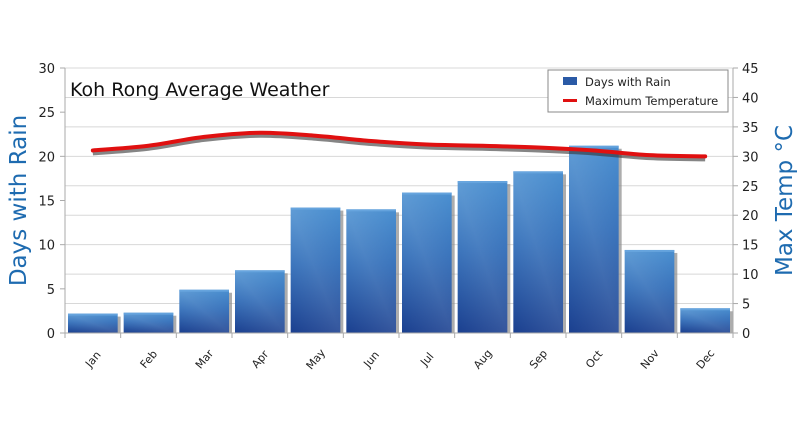 The image size is (800, 430). I want to click on legend-temp-label: Maximum Temperature, so click(651, 101).